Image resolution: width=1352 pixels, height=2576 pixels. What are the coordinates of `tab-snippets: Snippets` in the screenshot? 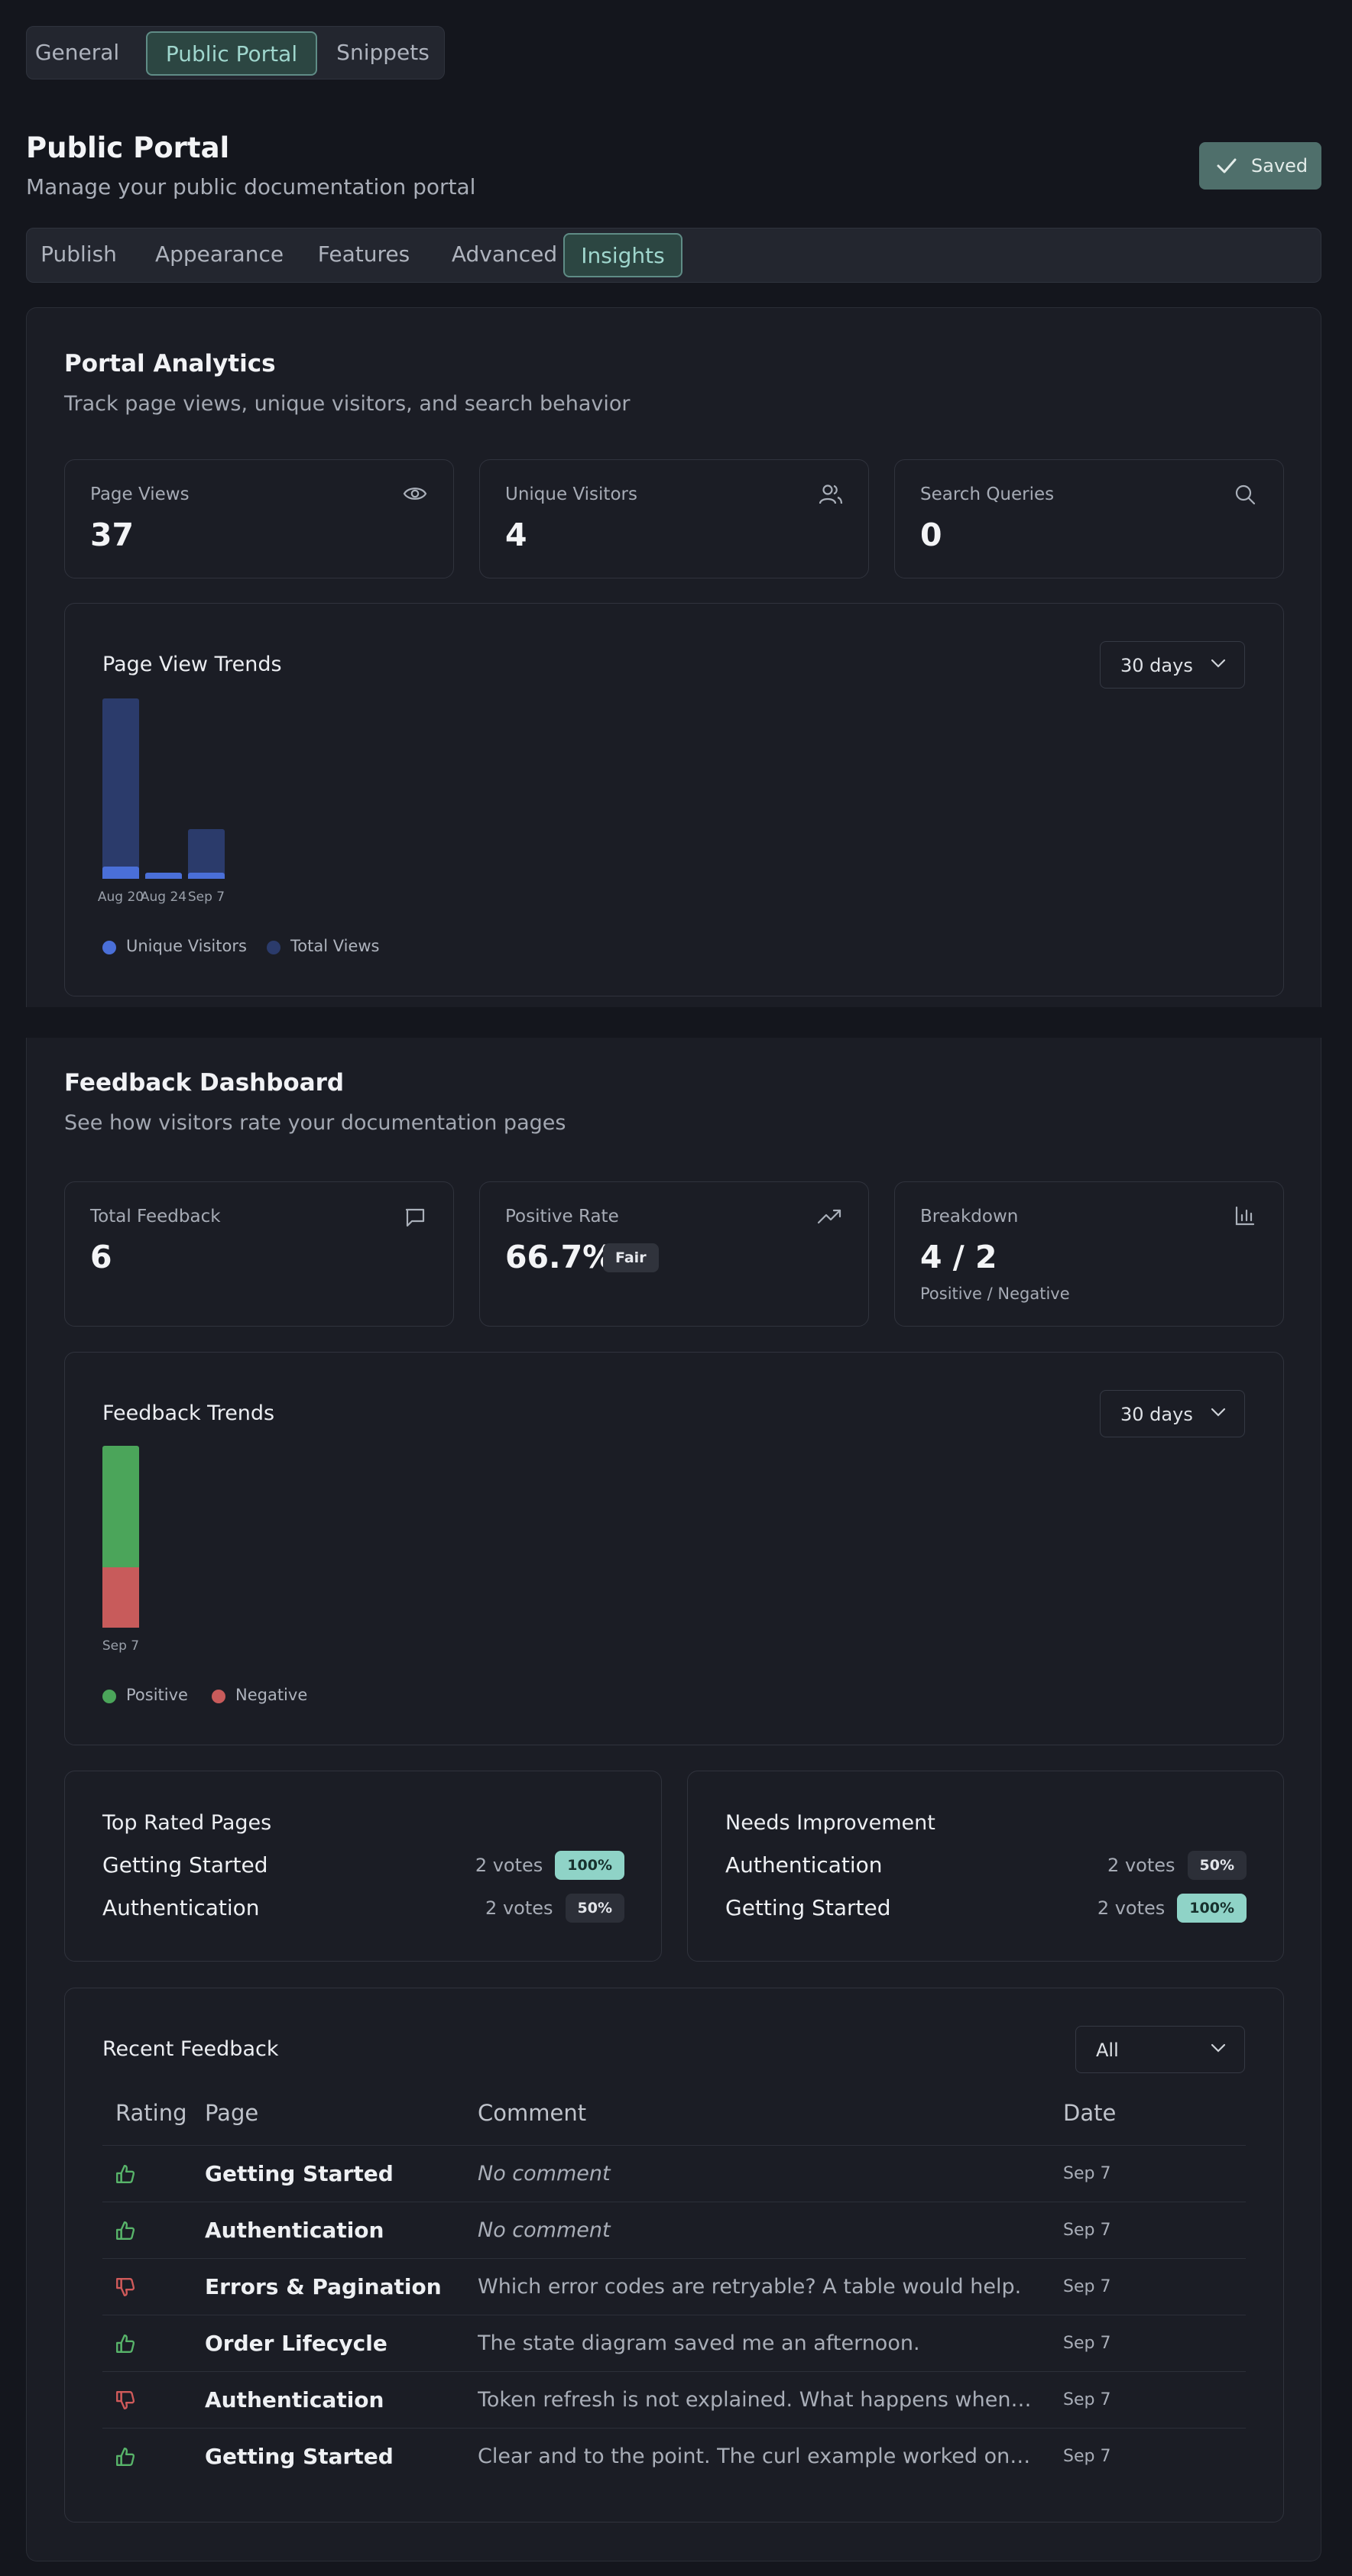 It's located at (383, 53).